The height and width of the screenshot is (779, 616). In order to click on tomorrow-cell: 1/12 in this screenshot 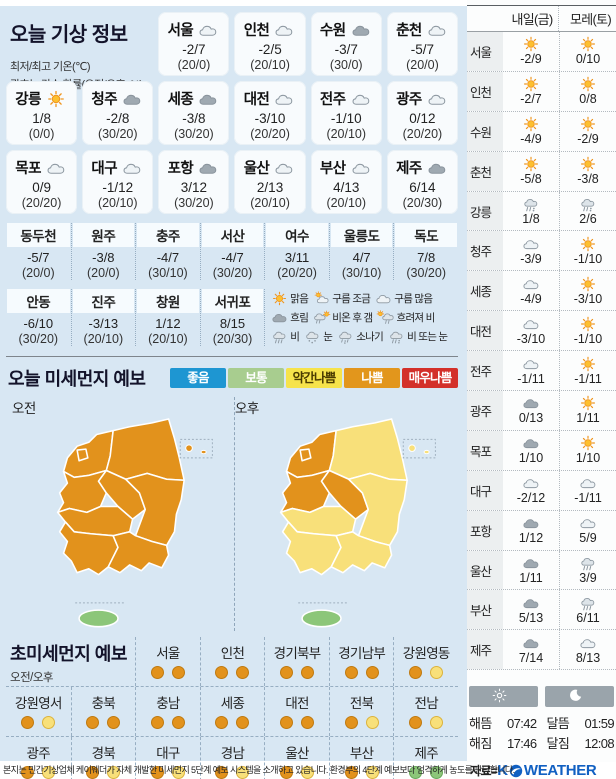, I will do `click(531, 530)`.